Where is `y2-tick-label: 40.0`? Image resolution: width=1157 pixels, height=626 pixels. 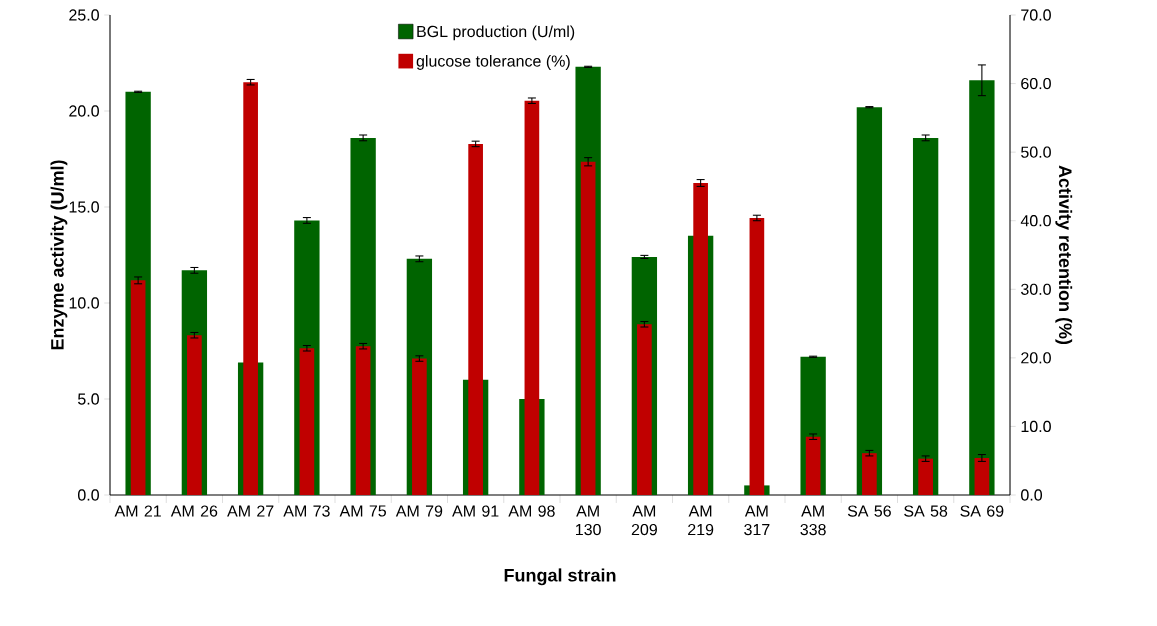
y2-tick-label: 40.0 is located at coordinates (1035, 221).